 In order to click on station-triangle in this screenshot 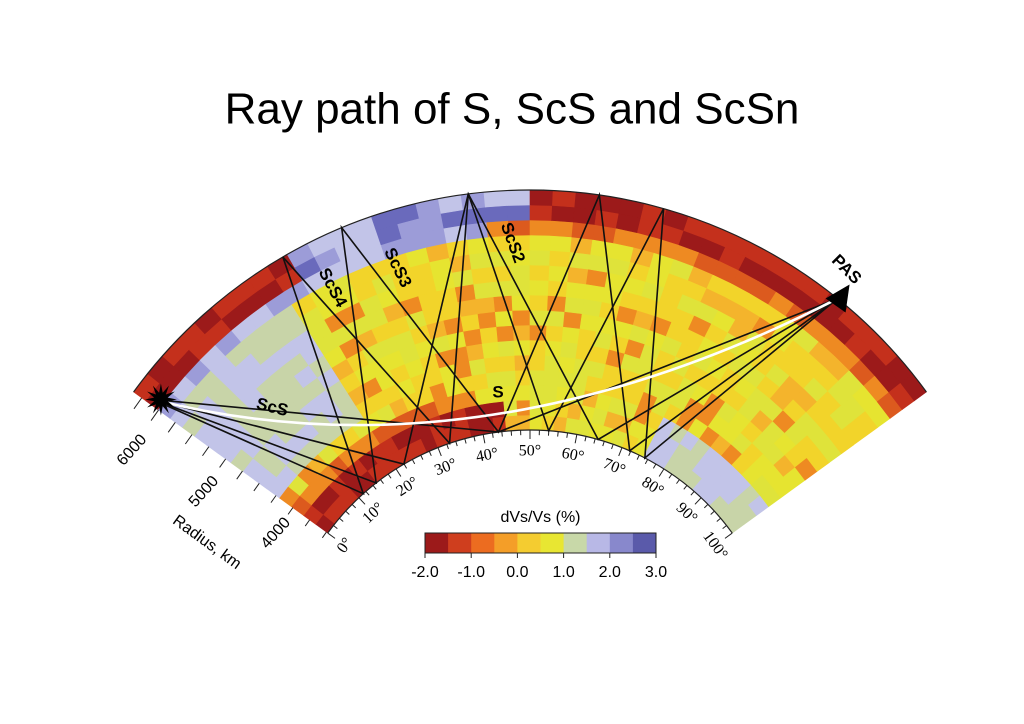, I will do `click(837, 298)`.